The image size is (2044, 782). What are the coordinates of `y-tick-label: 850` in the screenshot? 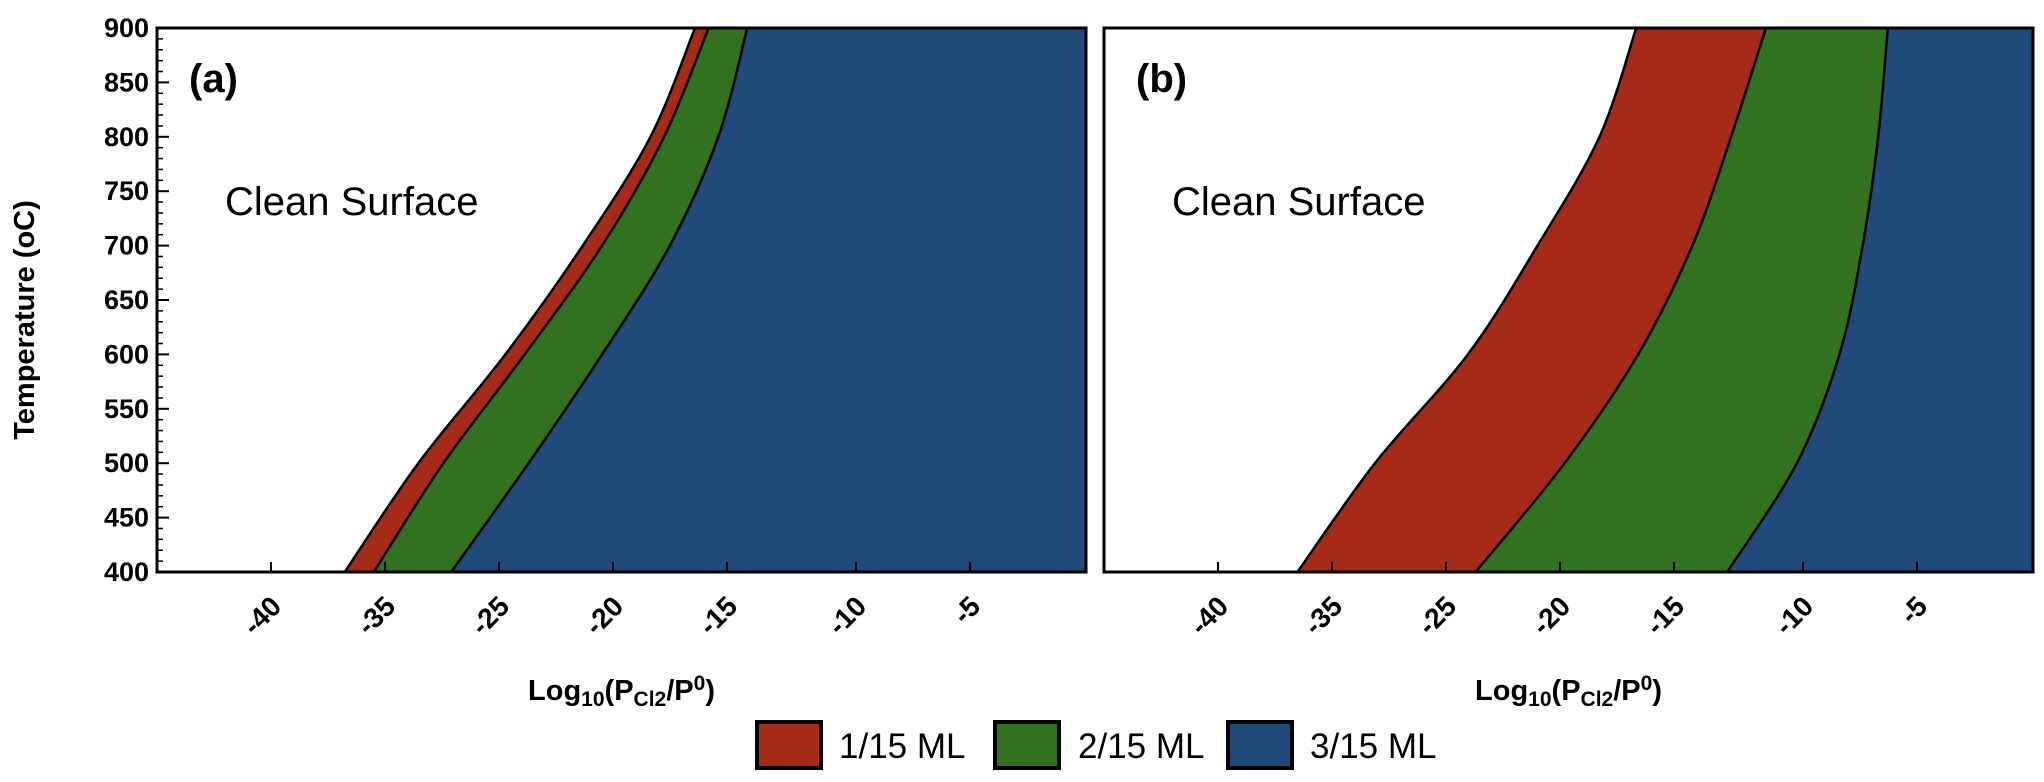 It's located at (126, 82).